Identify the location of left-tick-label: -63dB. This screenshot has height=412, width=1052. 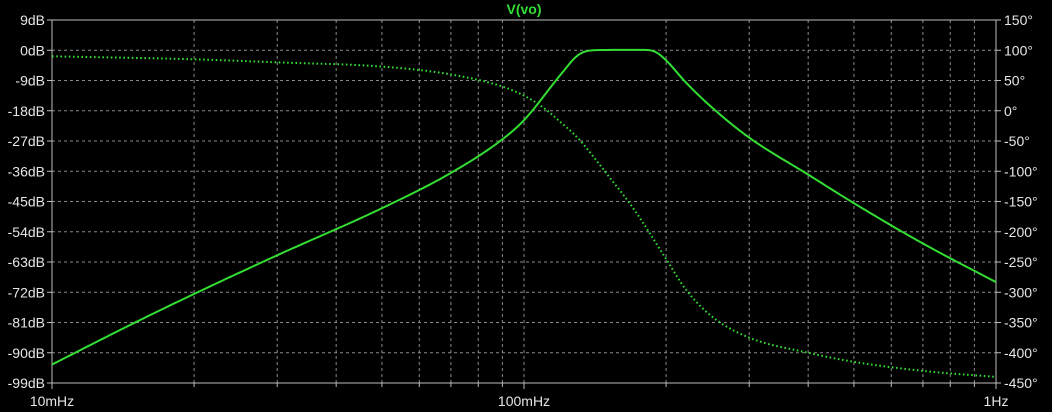
(26, 262).